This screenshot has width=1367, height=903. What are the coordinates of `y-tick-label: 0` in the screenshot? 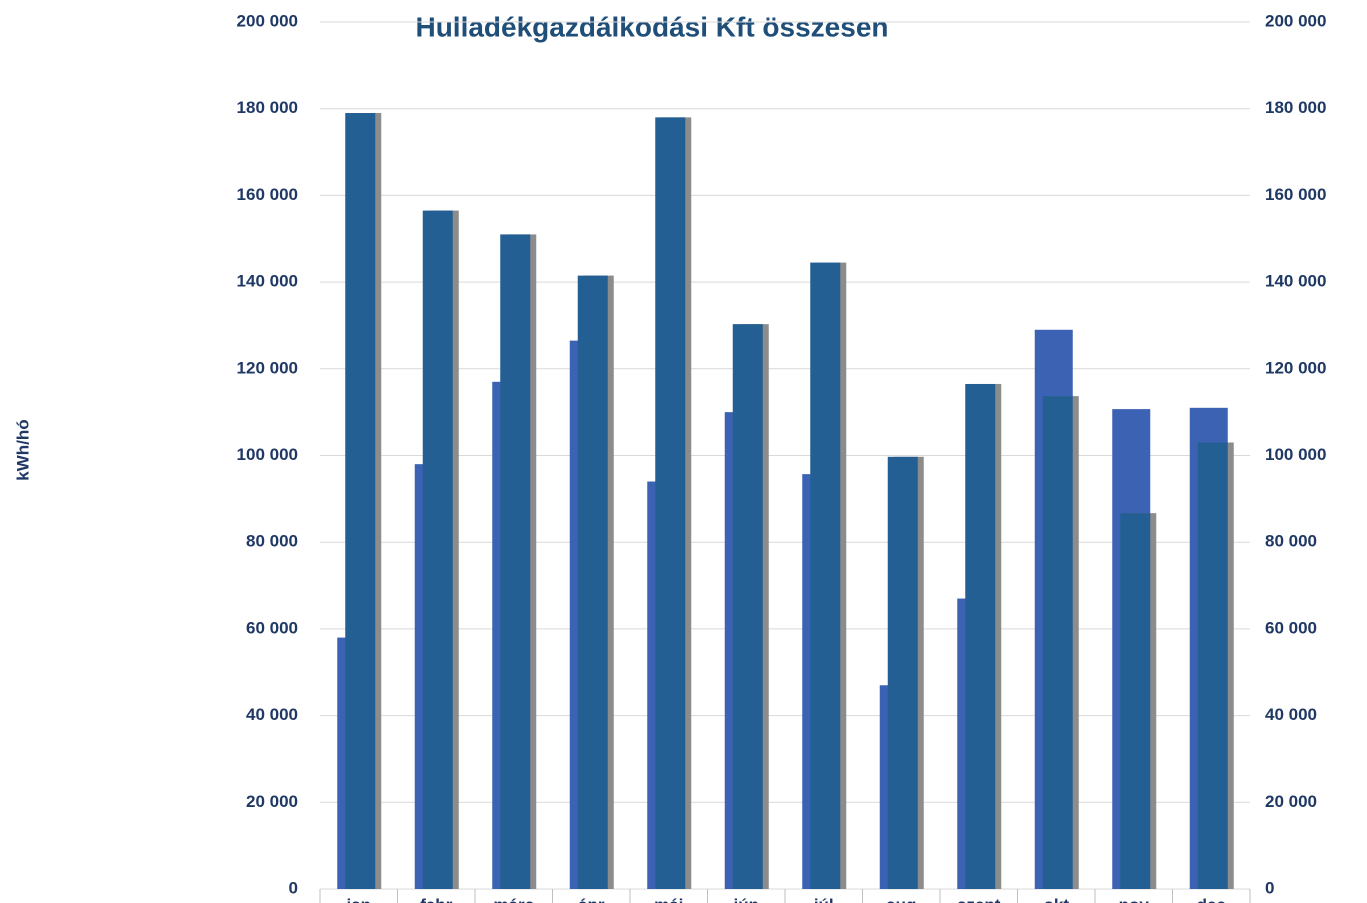 It's located at (293, 887).